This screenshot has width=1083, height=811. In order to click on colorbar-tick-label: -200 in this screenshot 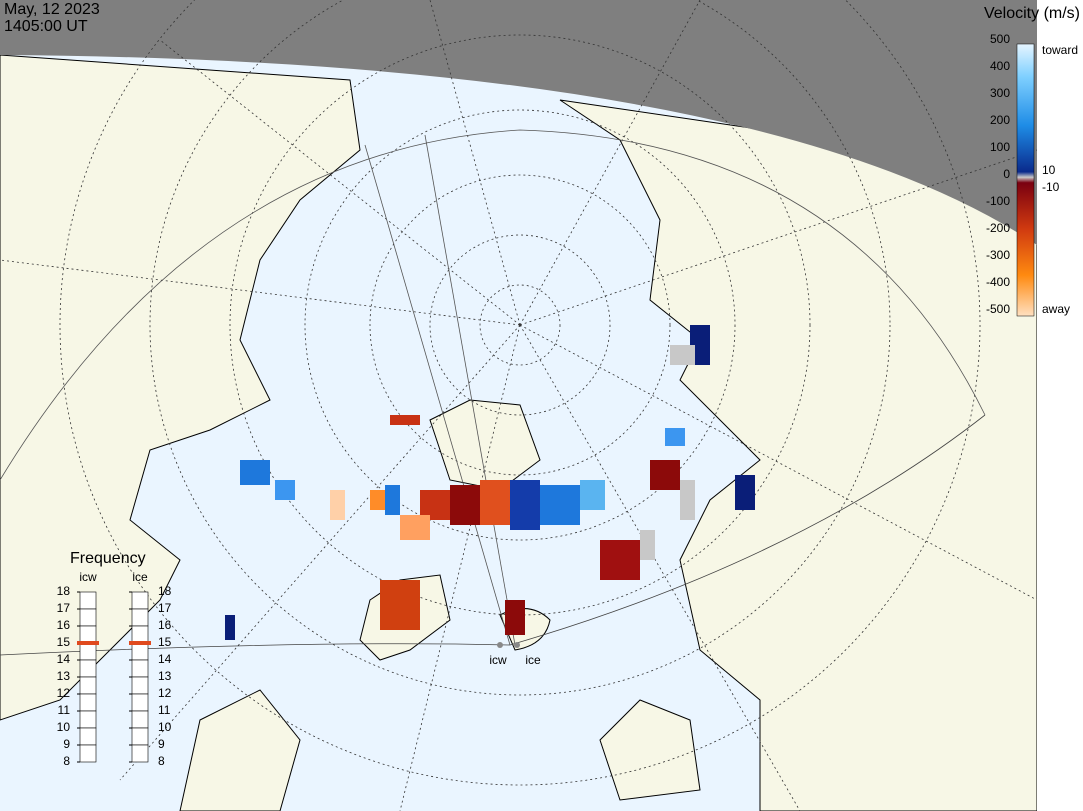, I will do `click(998, 228)`.